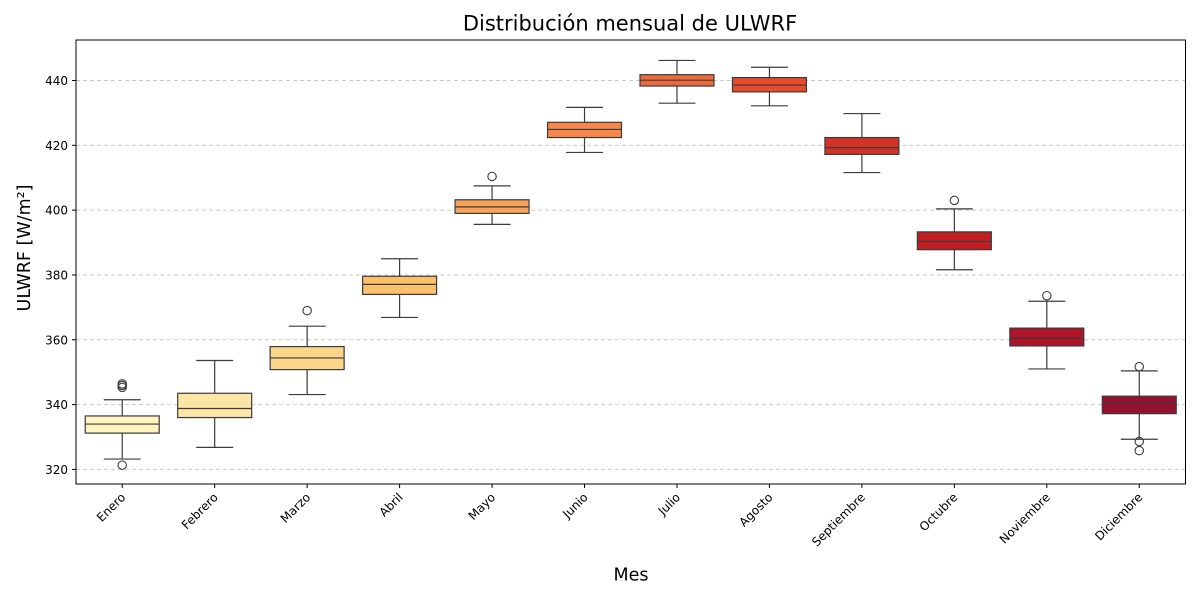  Describe the element at coordinates (56, 275) in the screenshot. I see `y-tick-label: 380` at that location.